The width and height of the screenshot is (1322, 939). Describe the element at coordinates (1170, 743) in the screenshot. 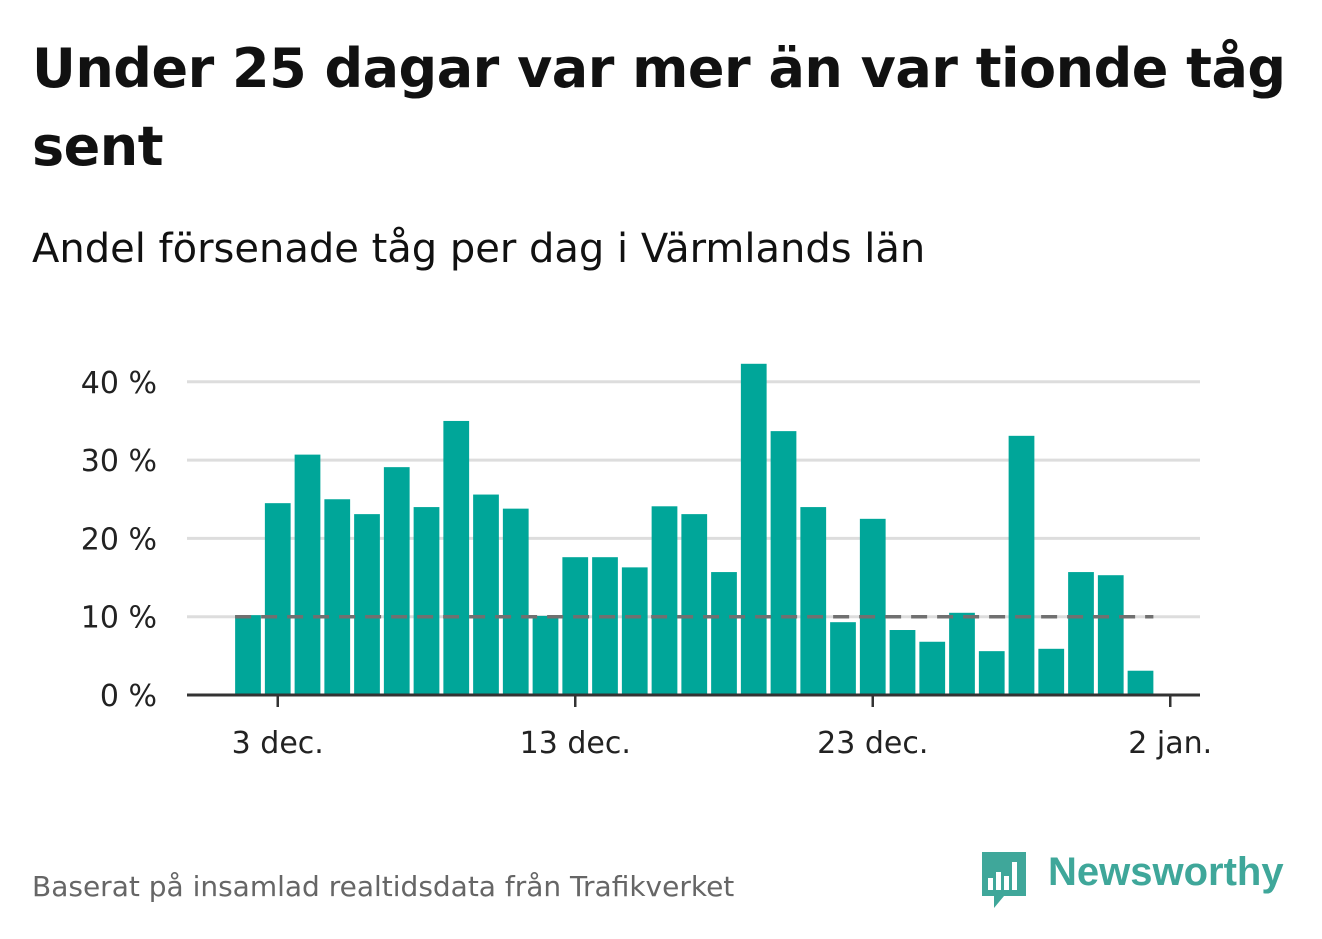

I see `x-tick-label: 2 jan.` at that location.